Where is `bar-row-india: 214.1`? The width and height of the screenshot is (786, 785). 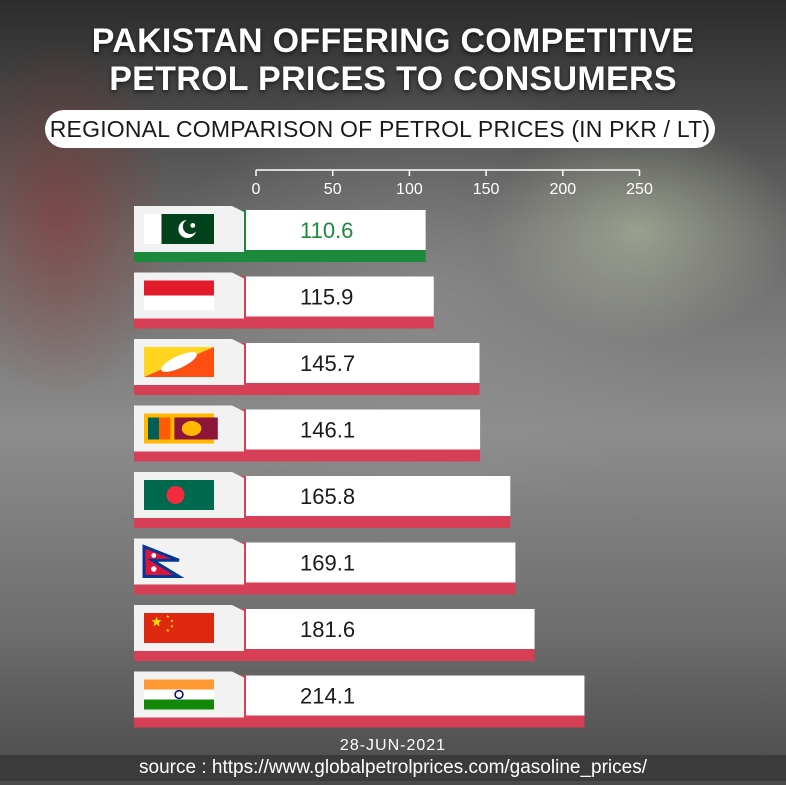
bar-row-india: 214.1 is located at coordinates (359, 699).